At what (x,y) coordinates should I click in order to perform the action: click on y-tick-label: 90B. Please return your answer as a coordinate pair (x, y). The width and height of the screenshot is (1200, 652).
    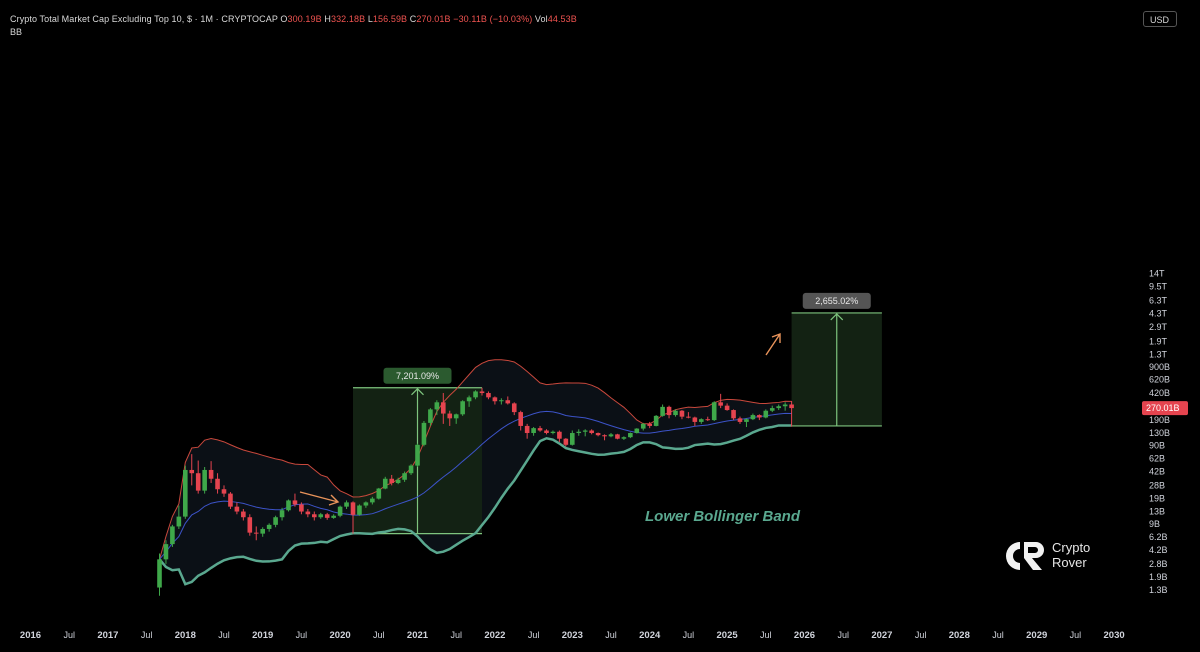
    Looking at the image, I should click on (1157, 446).